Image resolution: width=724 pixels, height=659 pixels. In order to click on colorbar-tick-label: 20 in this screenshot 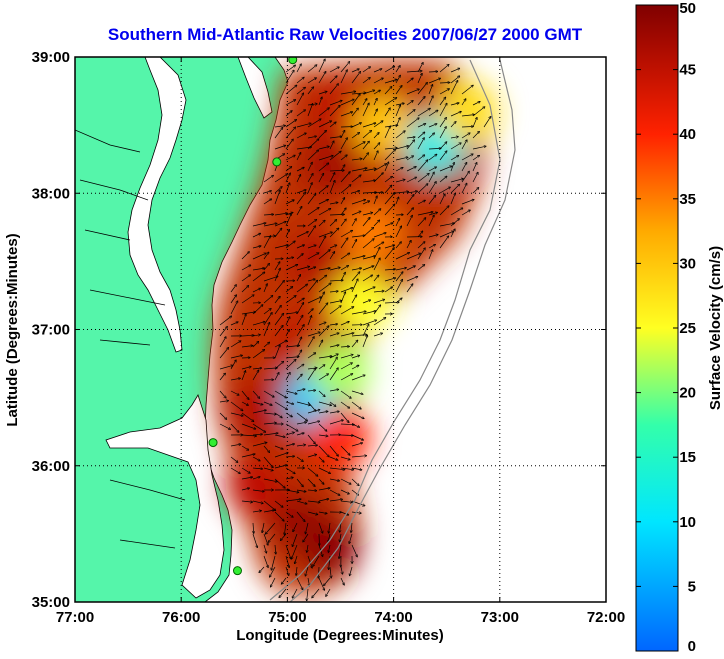, I will do `click(687, 393)`.